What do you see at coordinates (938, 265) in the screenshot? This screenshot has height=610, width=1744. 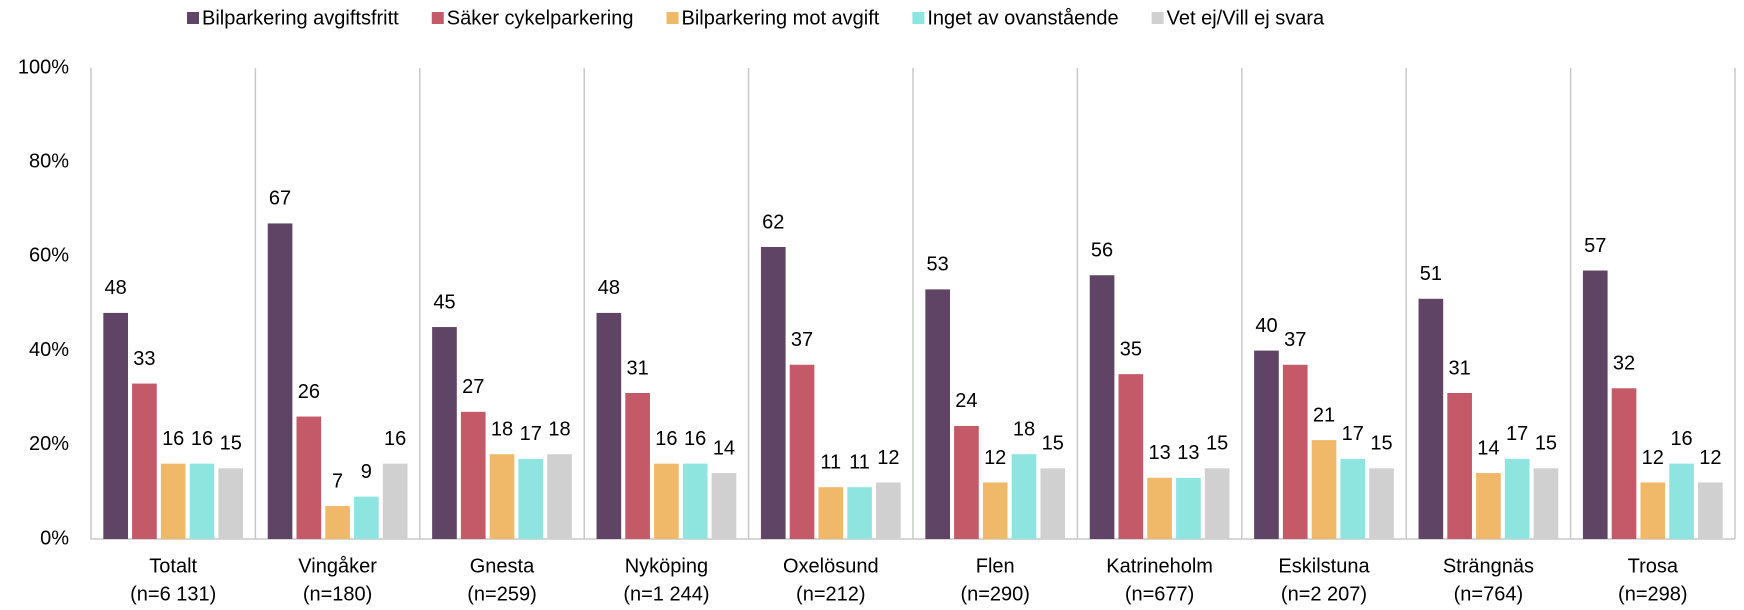 I see `value-label: 53` at bounding box center [938, 265].